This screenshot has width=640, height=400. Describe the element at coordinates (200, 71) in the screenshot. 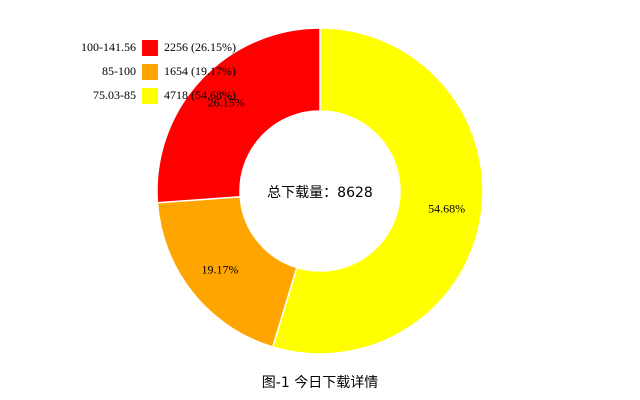

I see `legend-value: 1654 (19.17%)` at that location.